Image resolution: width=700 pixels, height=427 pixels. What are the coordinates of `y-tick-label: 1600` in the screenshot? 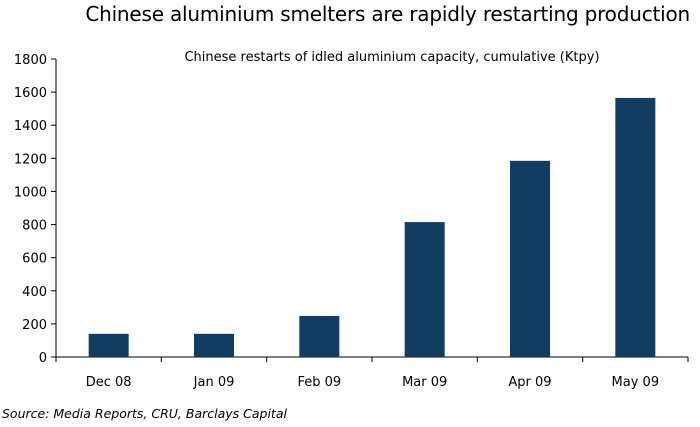 It's located at (30, 93).